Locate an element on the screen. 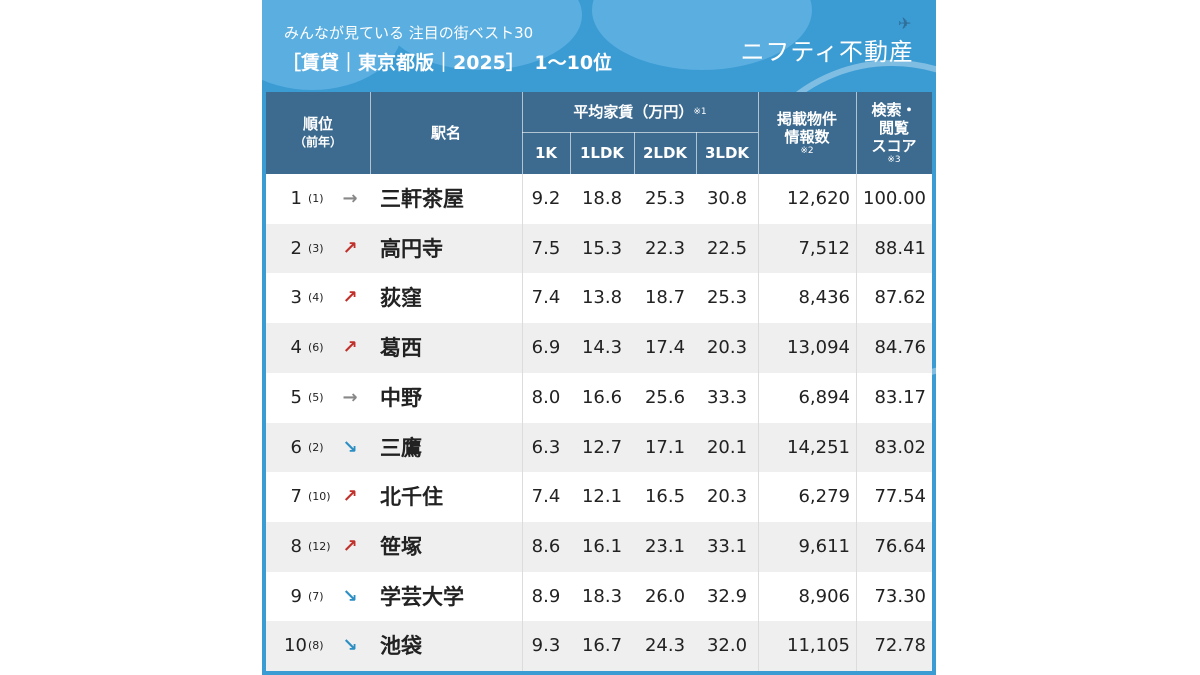  col-1ldk-header: 1LDK is located at coordinates (602, 153).